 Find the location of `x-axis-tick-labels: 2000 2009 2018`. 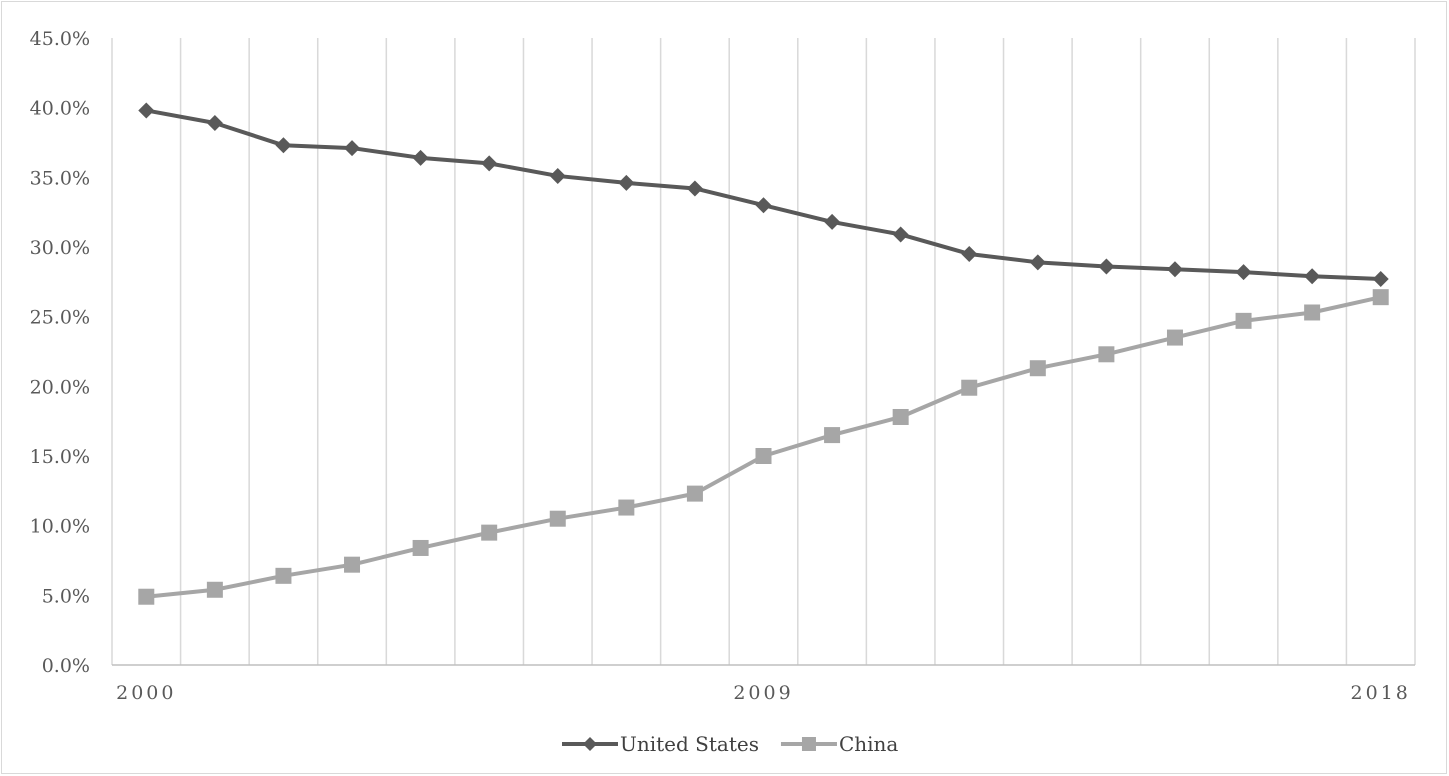

x-axis-tick-labels: 2000 2009 2018 is located at coordinates (763, 693).